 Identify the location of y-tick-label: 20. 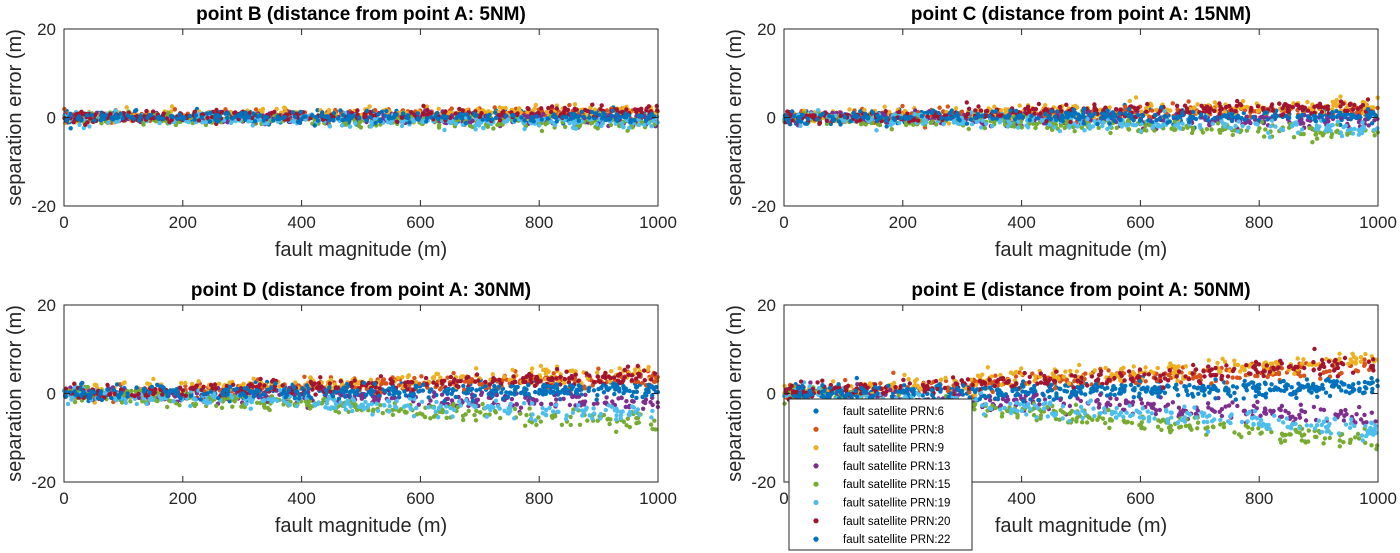
(766, 29).